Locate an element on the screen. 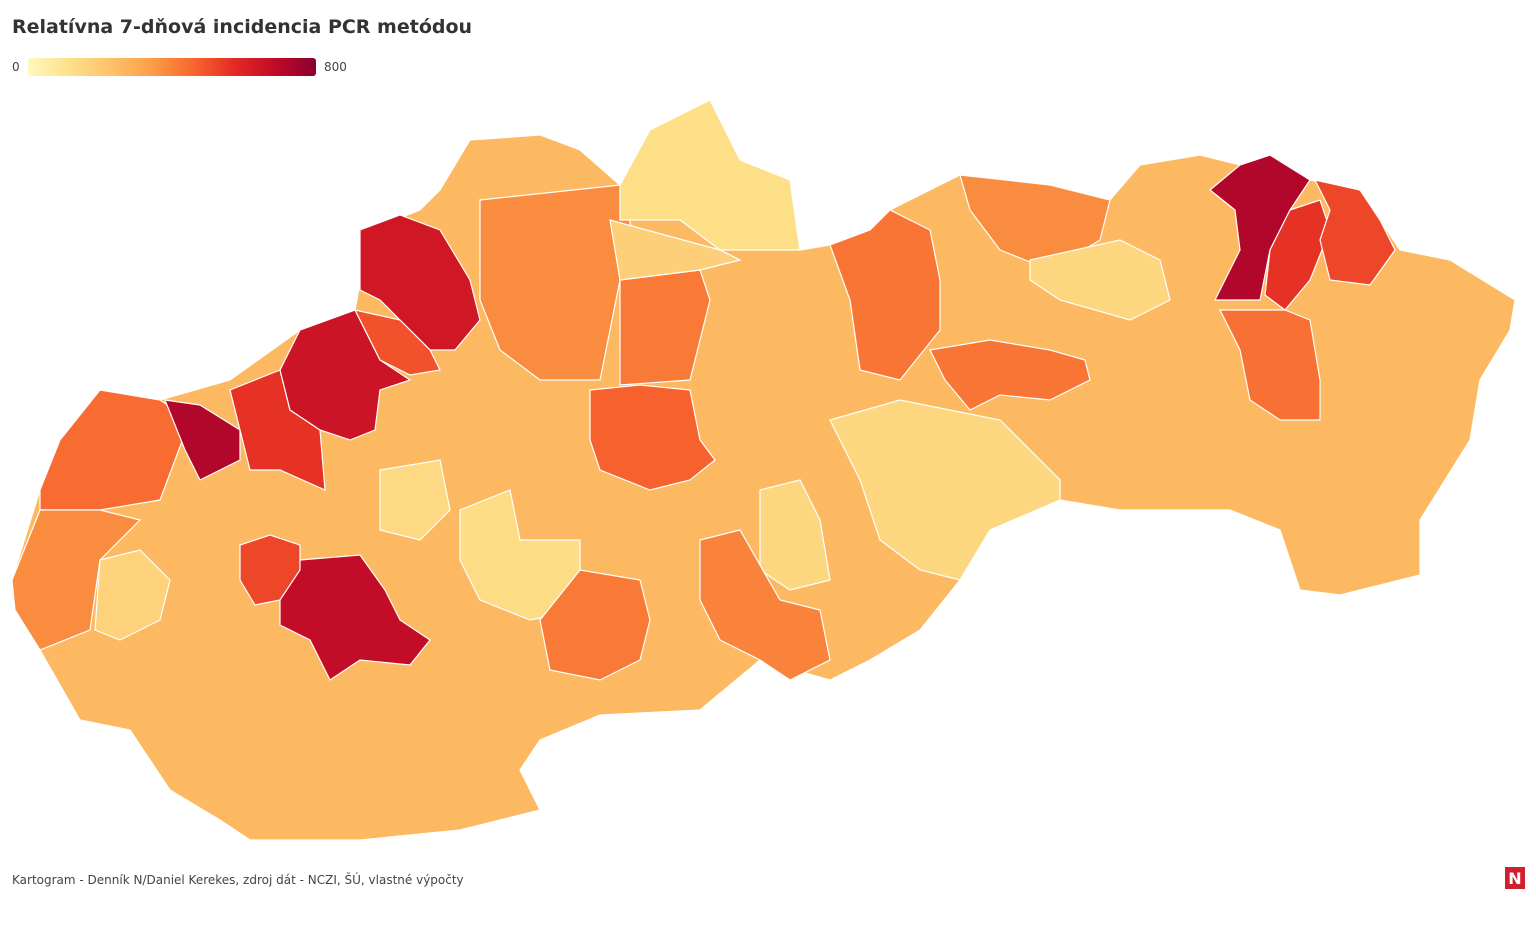 Image resolution: width=1536 pixels, height=937 pixels. logo-box is located at coordinates (1515, 878).